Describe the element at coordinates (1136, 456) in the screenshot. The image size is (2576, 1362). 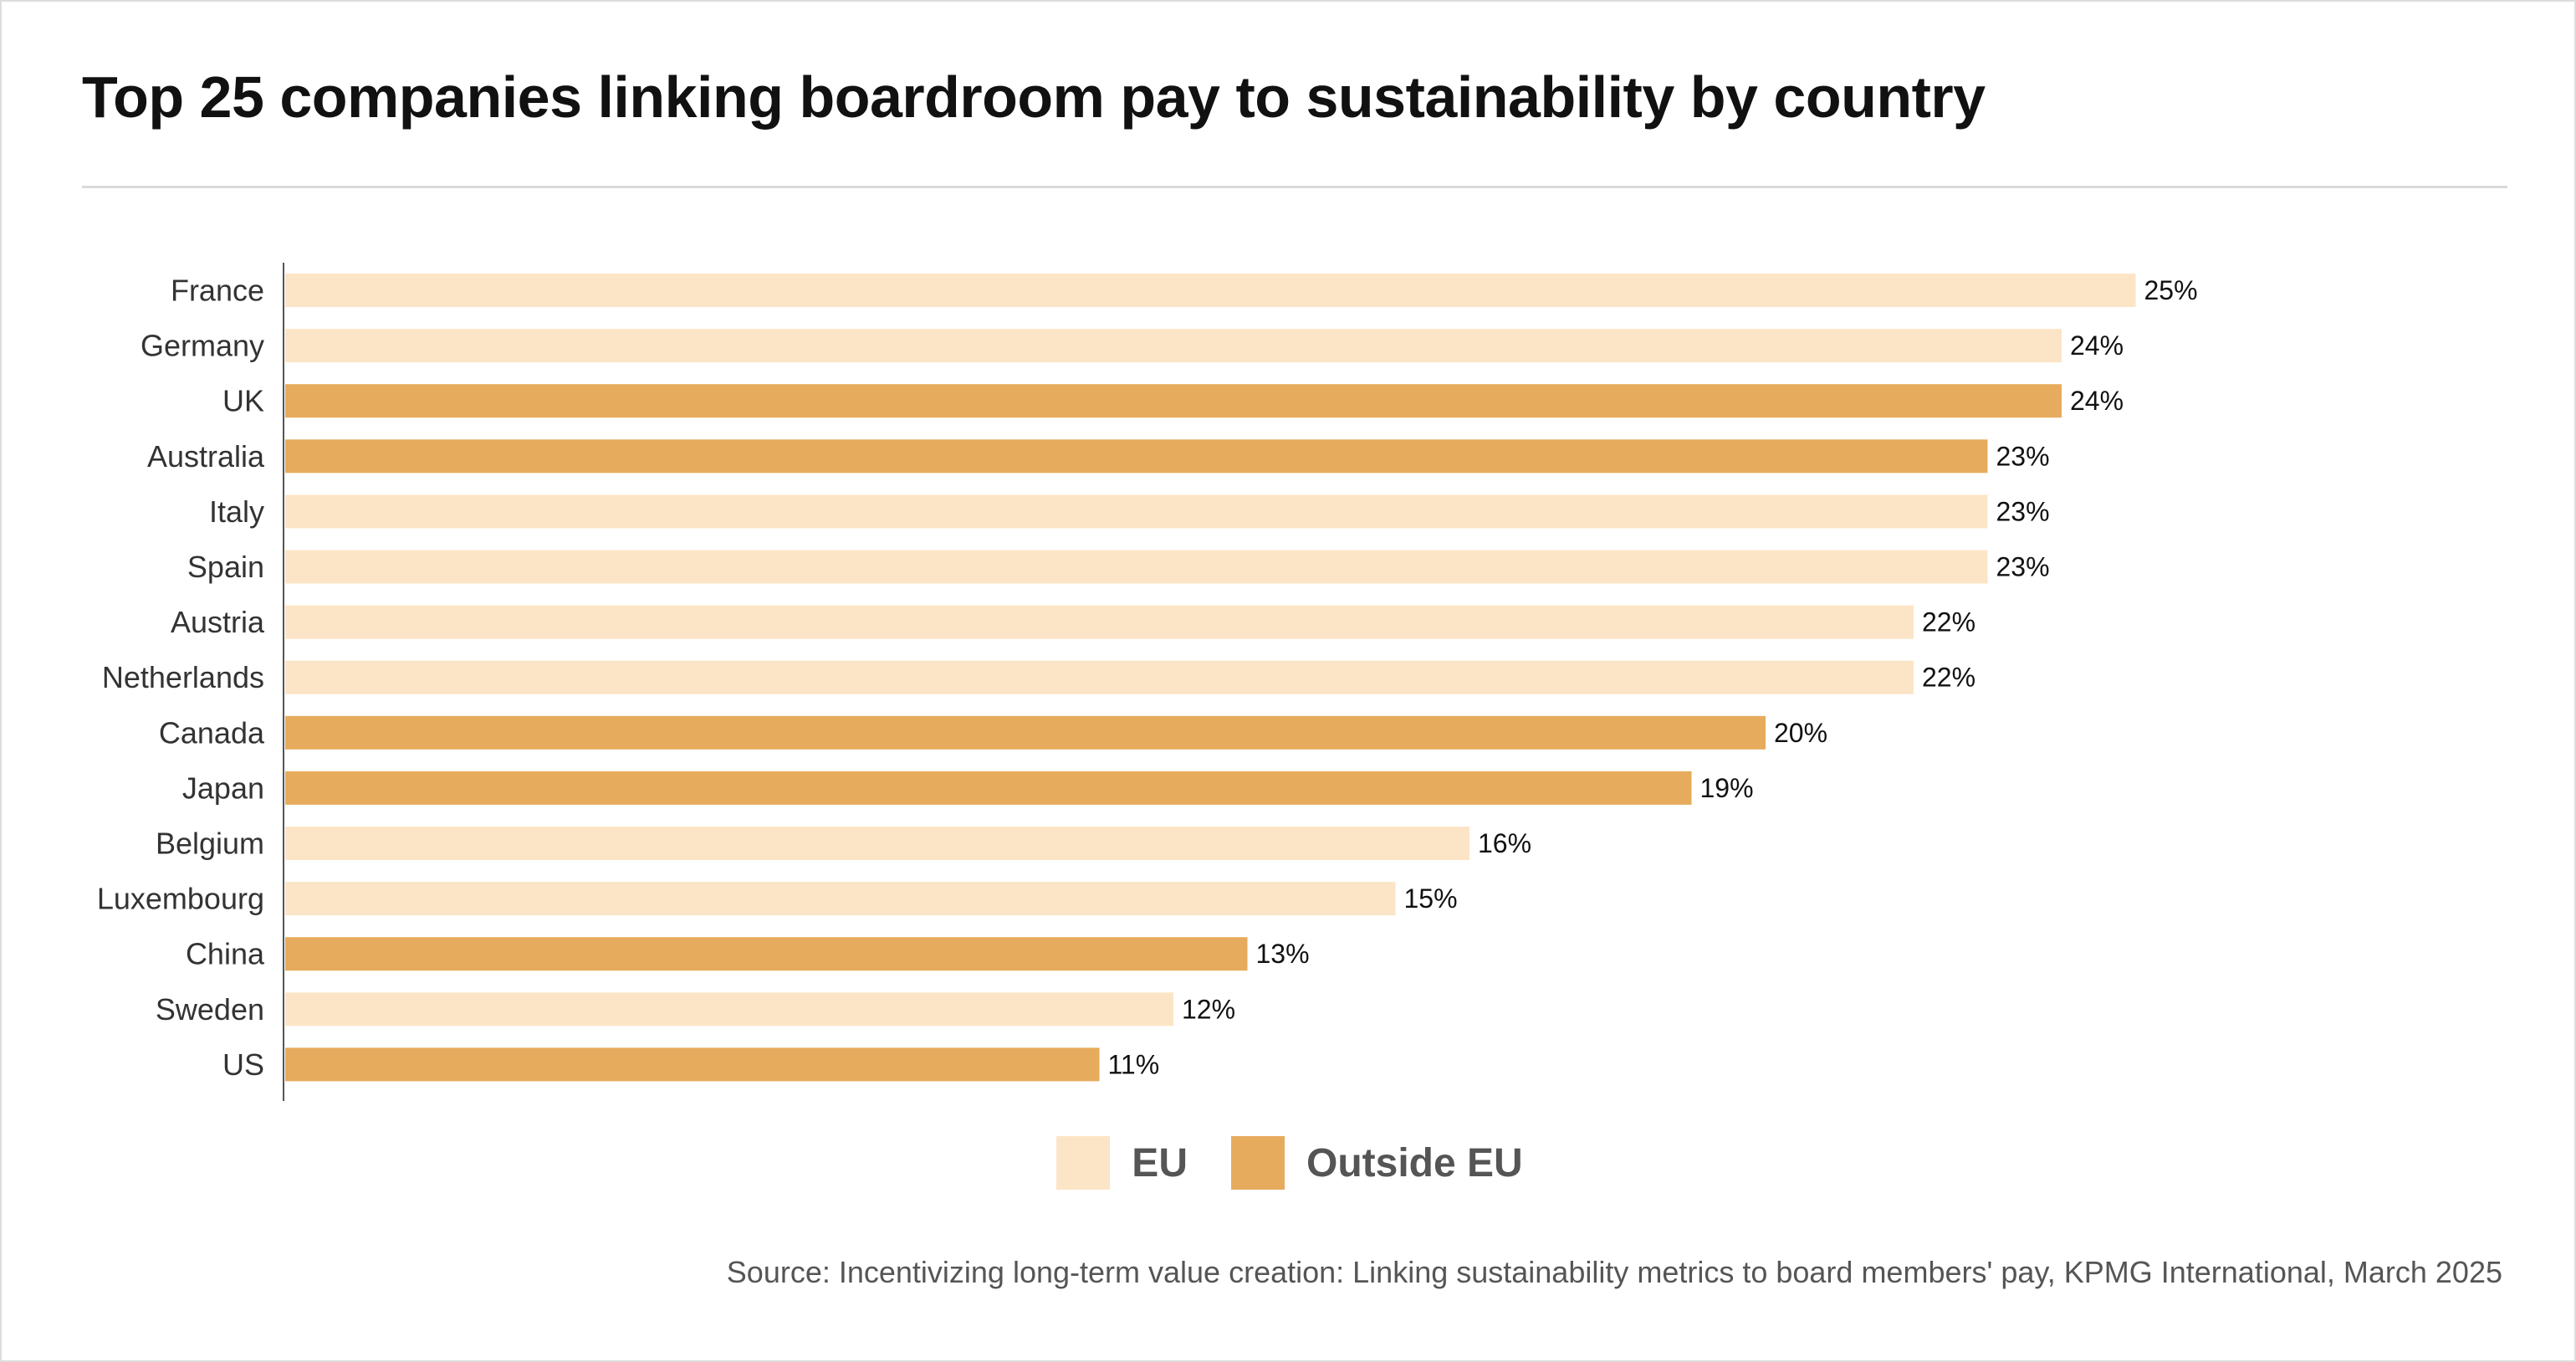
I see `bar-australia` at that location.